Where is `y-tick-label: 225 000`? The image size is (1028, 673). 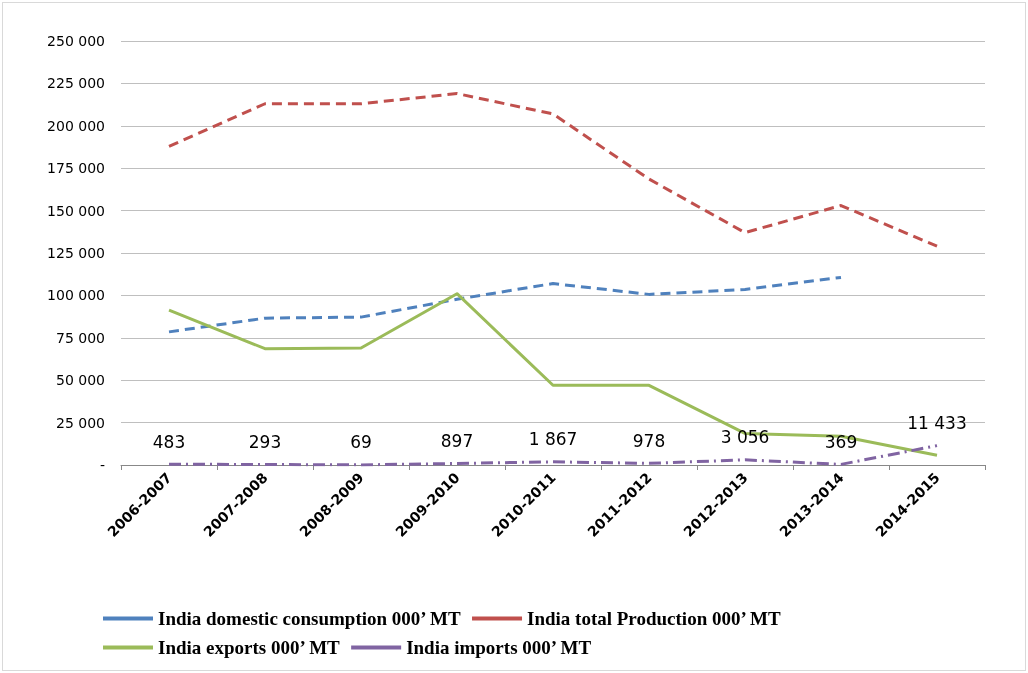 y-tick-label: 225 000 is located at coordinates (76, 83).